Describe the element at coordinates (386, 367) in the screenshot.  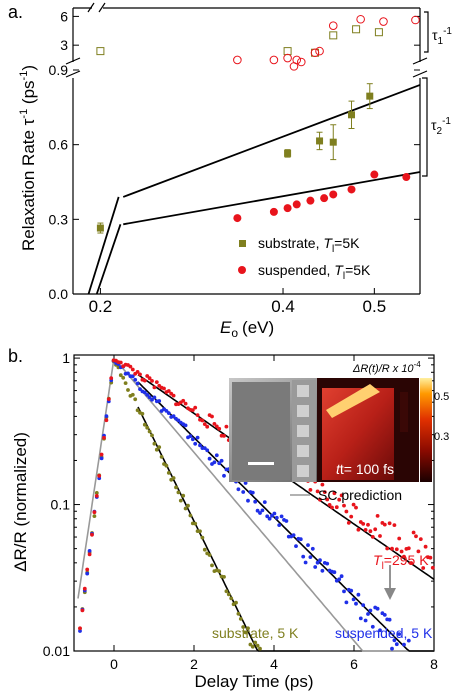
I see `colorbar-label: ΔR(t)/R x 10-4` at that location.